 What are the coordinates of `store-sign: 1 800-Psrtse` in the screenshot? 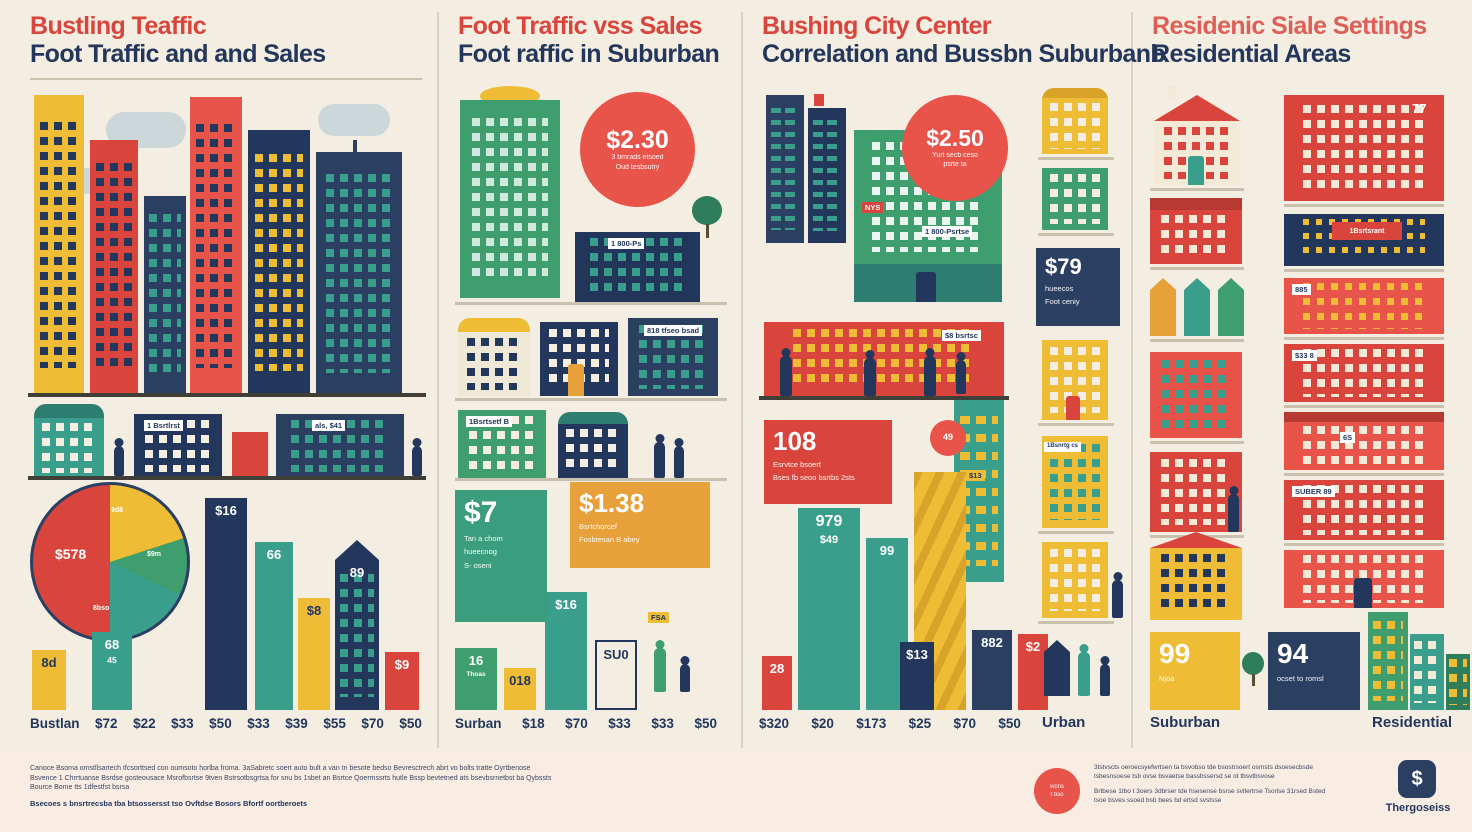 It's located at (947, 232).